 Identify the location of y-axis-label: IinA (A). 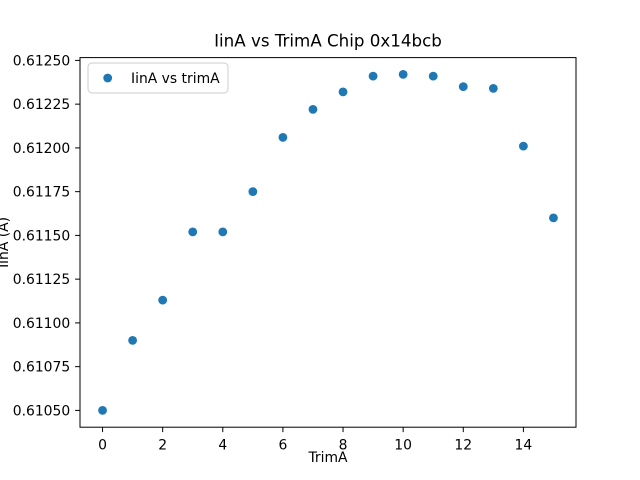
(6, 242).